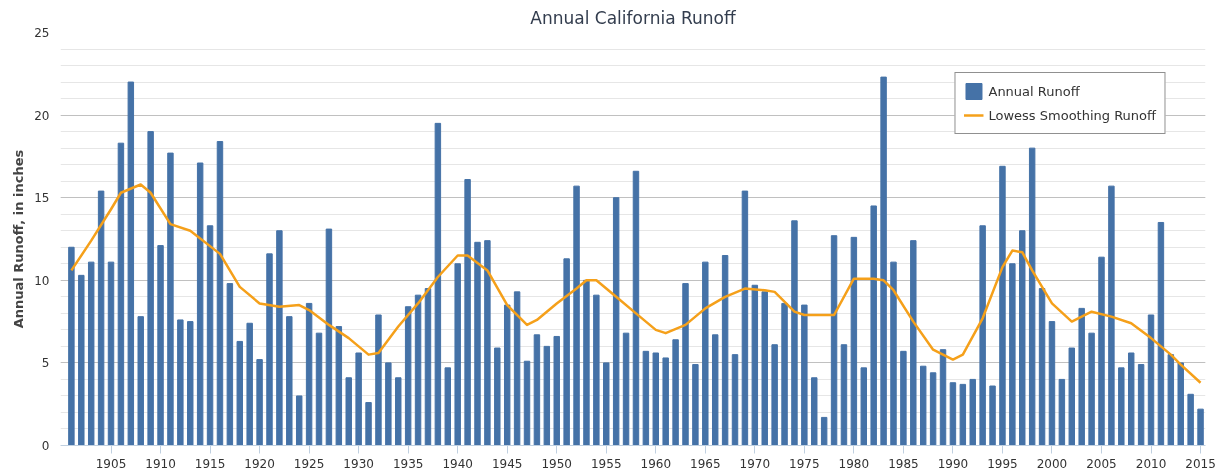 Image resolution: width=1228 pixels, height=475 pixels. What do you see at coordinates (160, 463) in the screenshot?
I see `x-tick-label: 1910` at bounding box center [160, 463].